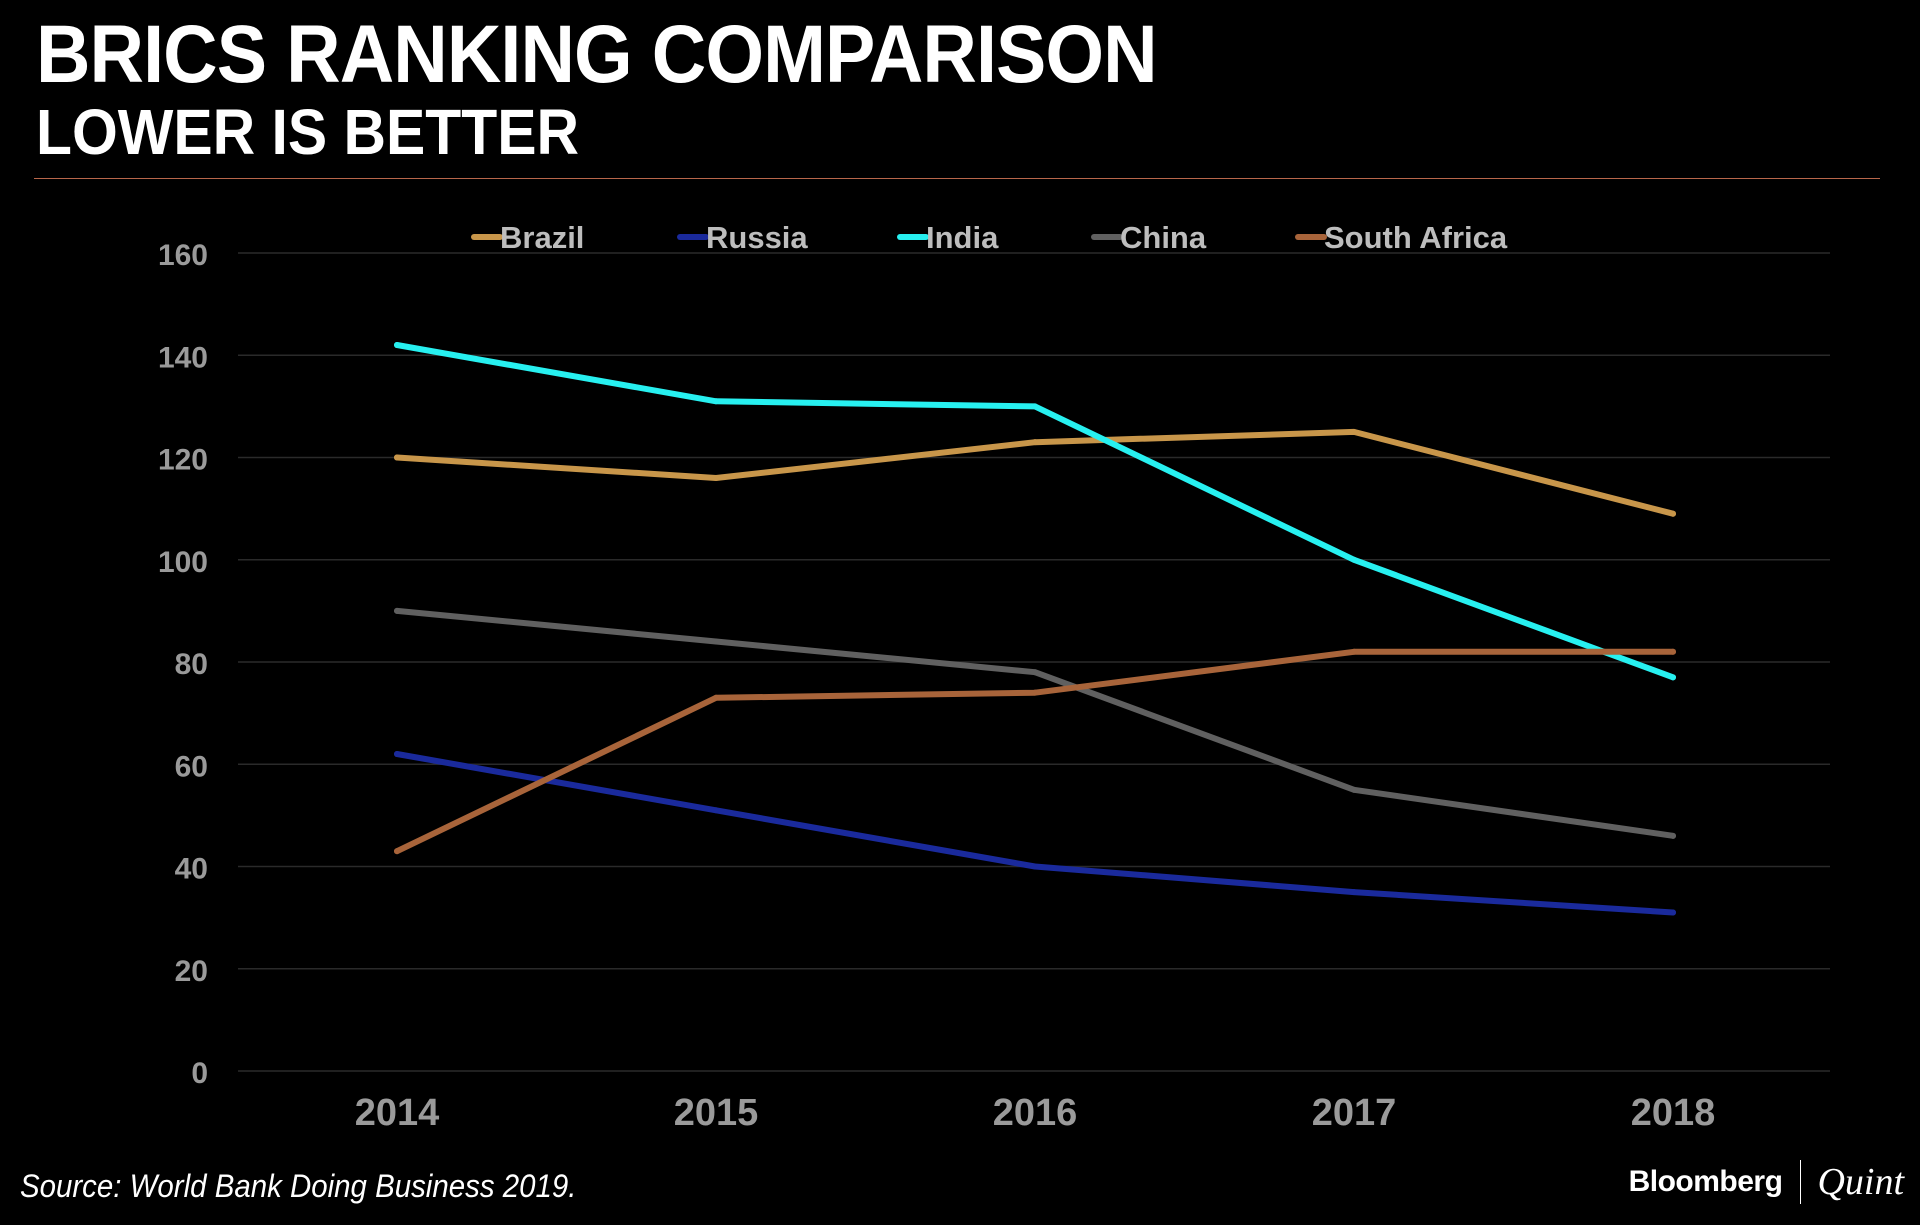 Image resolution: width=1920 pixels, height=1225 pixels. Describe the element at coordinates (957, 178) in the screenshot. I see `title-divider` at that location.